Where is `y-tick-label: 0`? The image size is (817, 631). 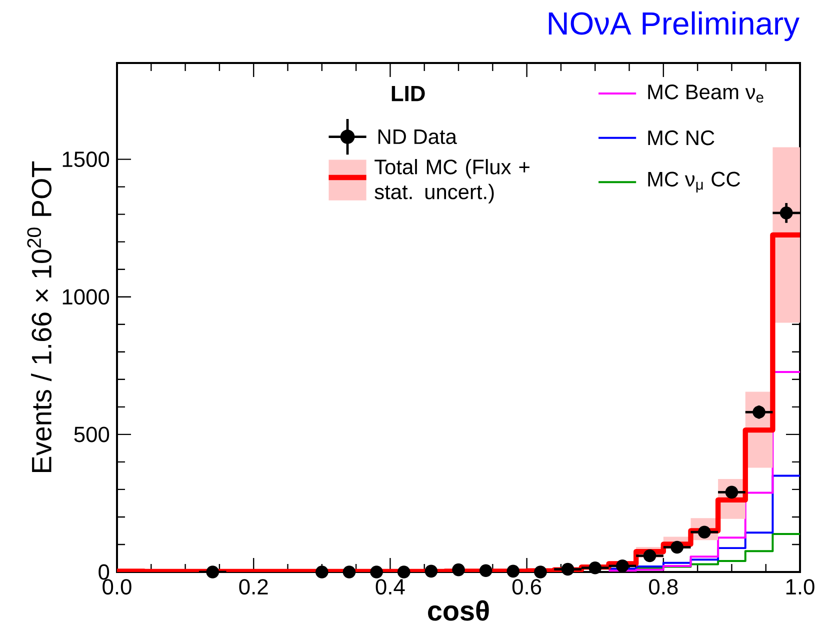 y-tick-label: 0 is located at coordinates (104, 572).